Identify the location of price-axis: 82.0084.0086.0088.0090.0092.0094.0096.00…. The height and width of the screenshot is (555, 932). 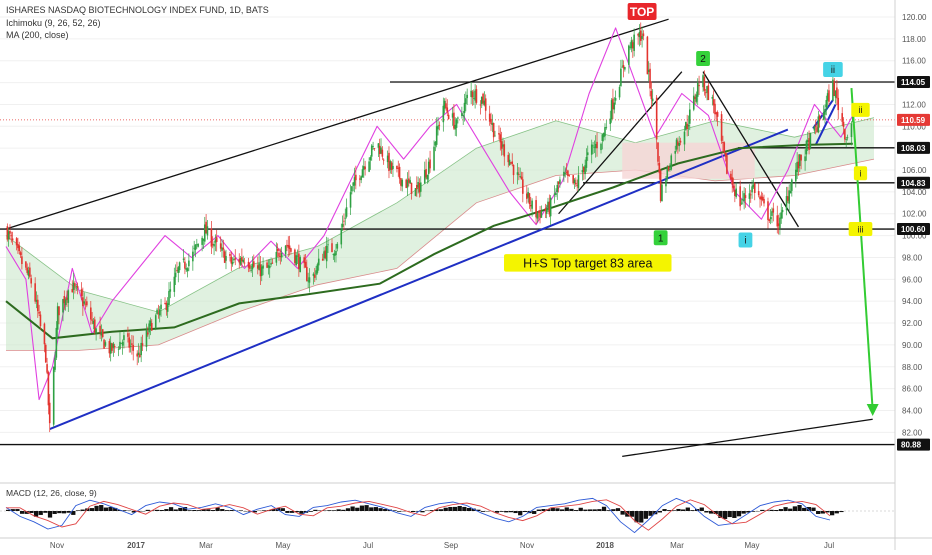
(913, 275).